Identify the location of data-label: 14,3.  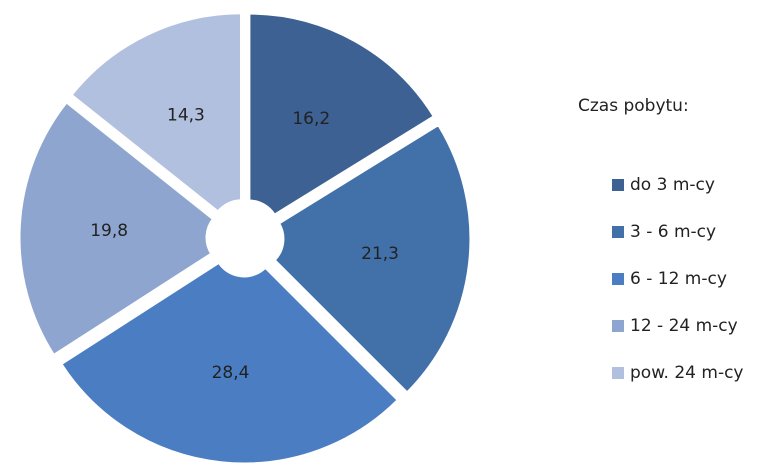
(186, 115).